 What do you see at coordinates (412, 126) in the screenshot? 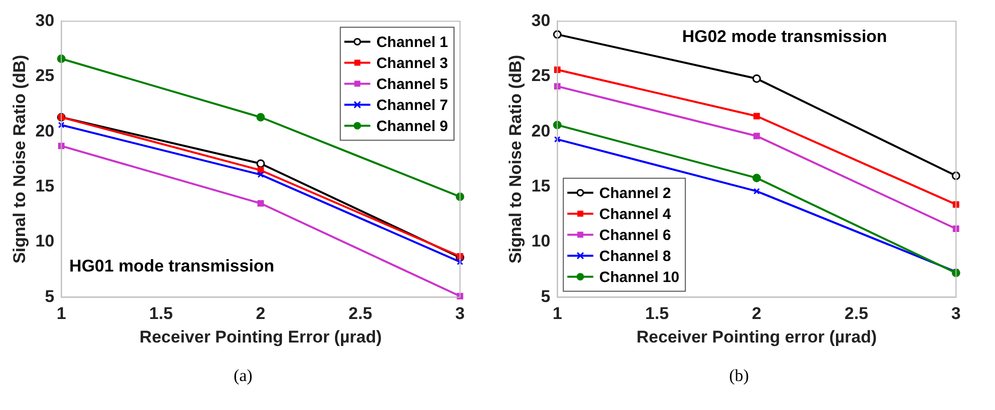
I see `legend-label: Channel 9` at bounding box center [412, 126].